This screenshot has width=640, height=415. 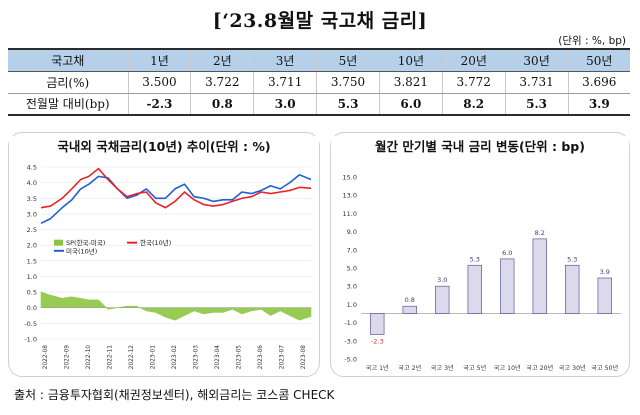 I want to click on column-header: 1년, so click(x=159, y=60).